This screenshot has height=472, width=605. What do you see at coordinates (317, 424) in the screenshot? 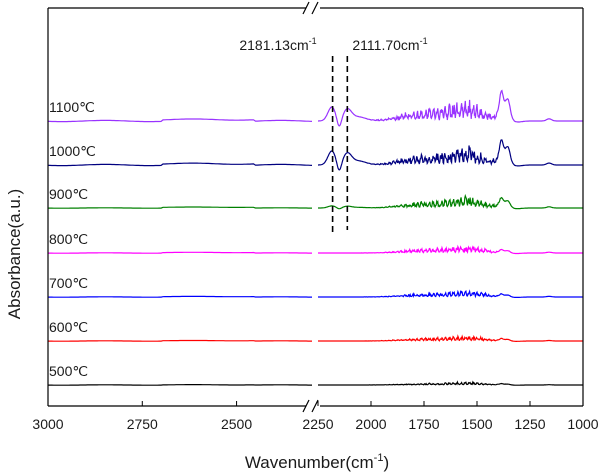
I see `x-tick-label: 2250` at bounding box center [317, 424].